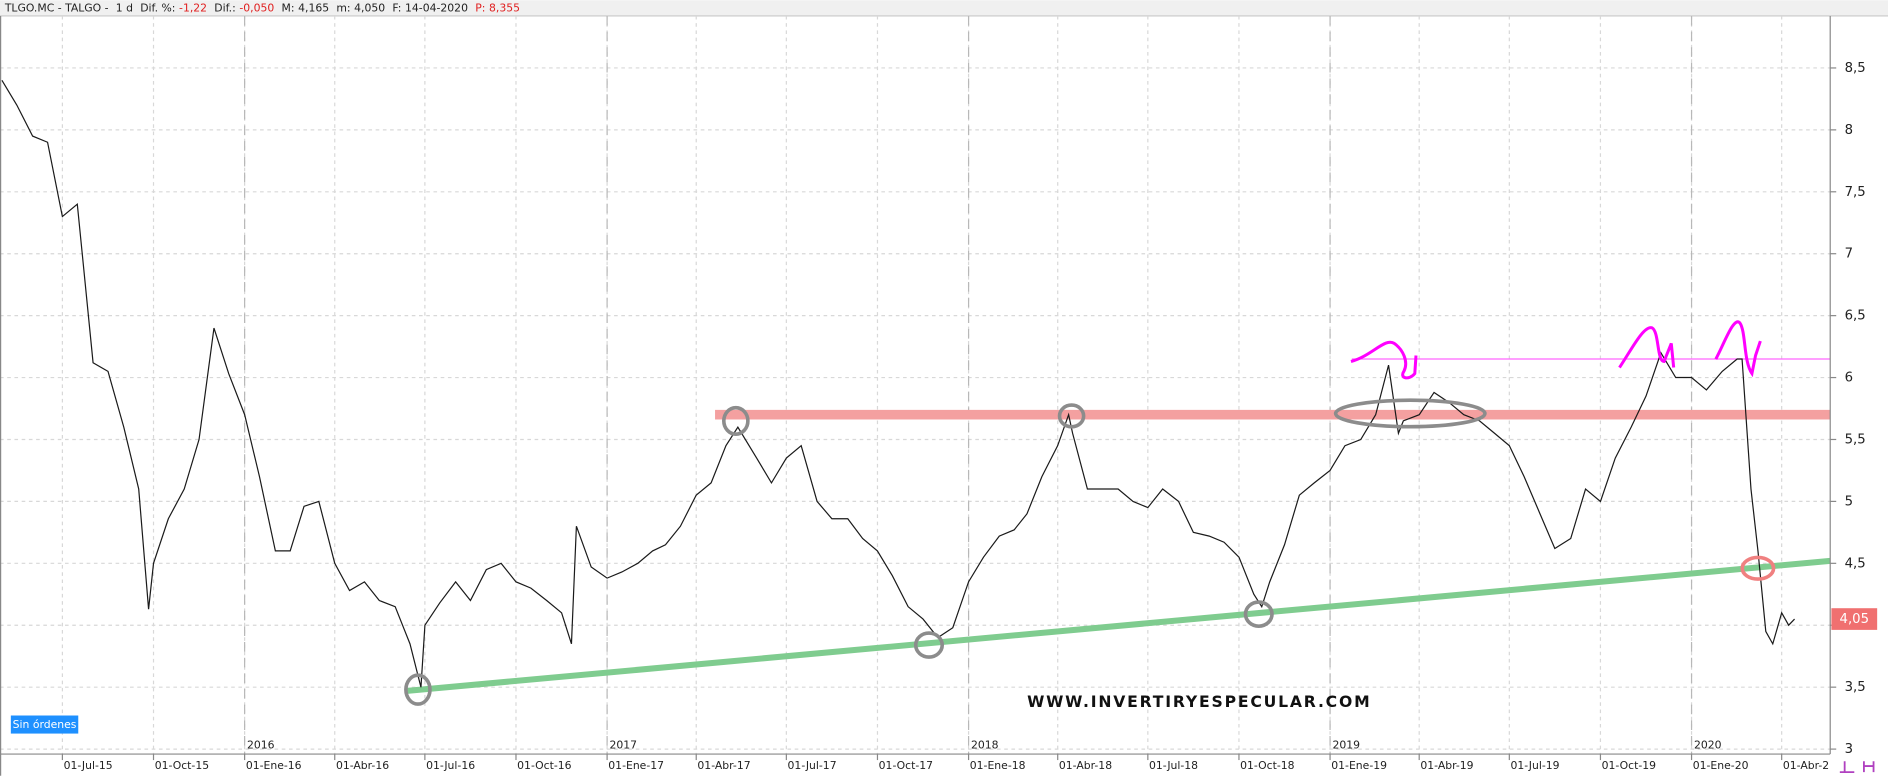 The height and width of the screenshot is (776, 1888). Describe the element at coordinates (1446, 765) in the screenshot. I see `x-tick-label: 01-Abr-19` at that location.